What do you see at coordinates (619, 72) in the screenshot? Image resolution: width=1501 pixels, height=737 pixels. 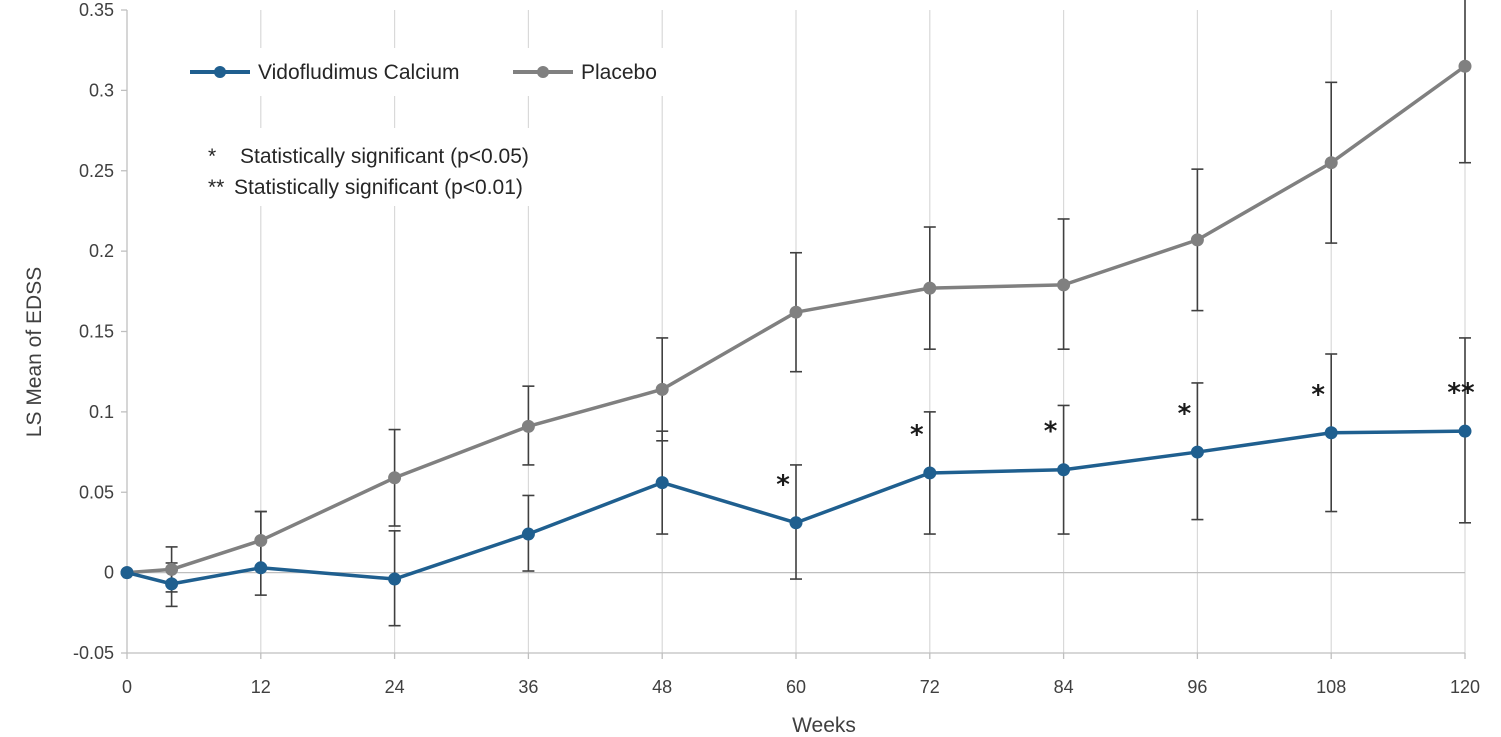 I see `legend-label-placebo: Placebo` at bounding box center [619, 72].